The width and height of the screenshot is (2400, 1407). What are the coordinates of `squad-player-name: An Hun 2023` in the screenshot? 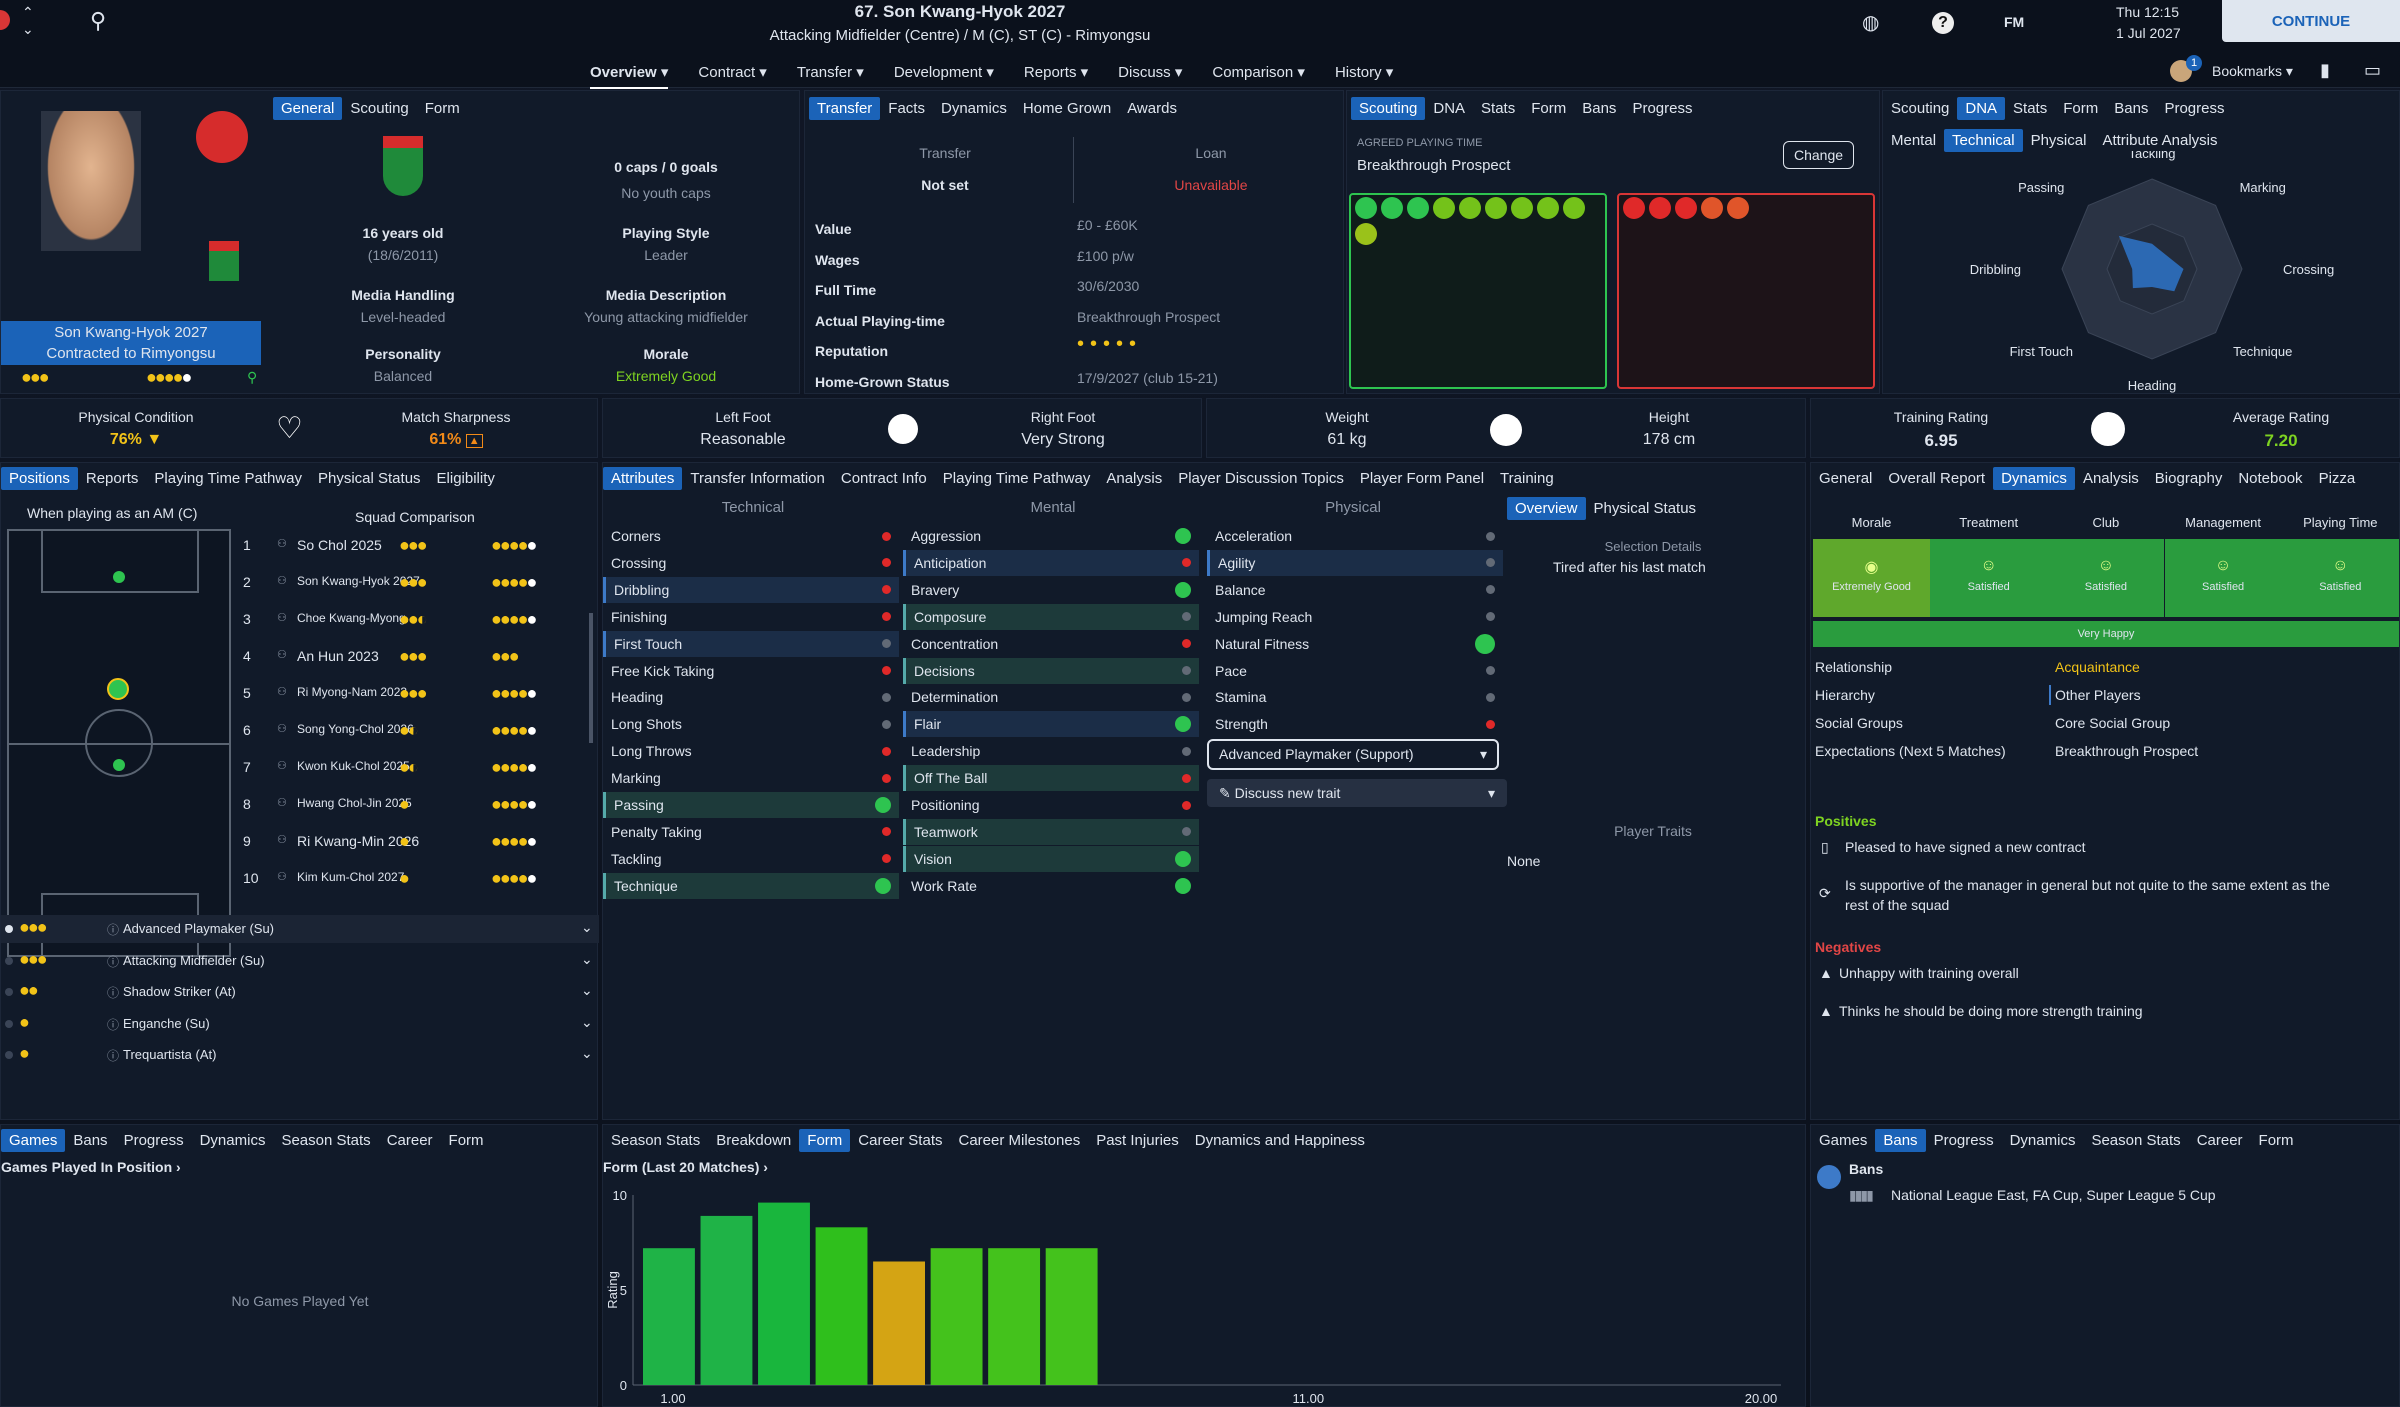 It's located at (338, 656).